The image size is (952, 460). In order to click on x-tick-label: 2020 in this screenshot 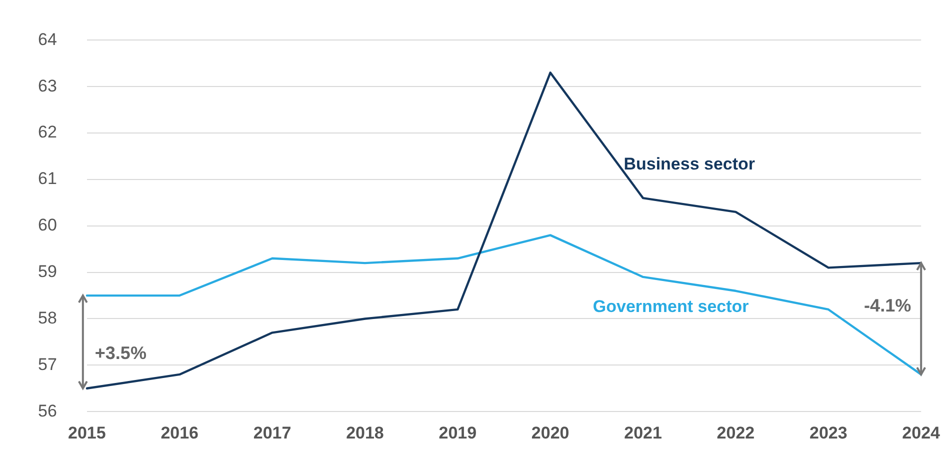, I will do `click(550, 432)`.